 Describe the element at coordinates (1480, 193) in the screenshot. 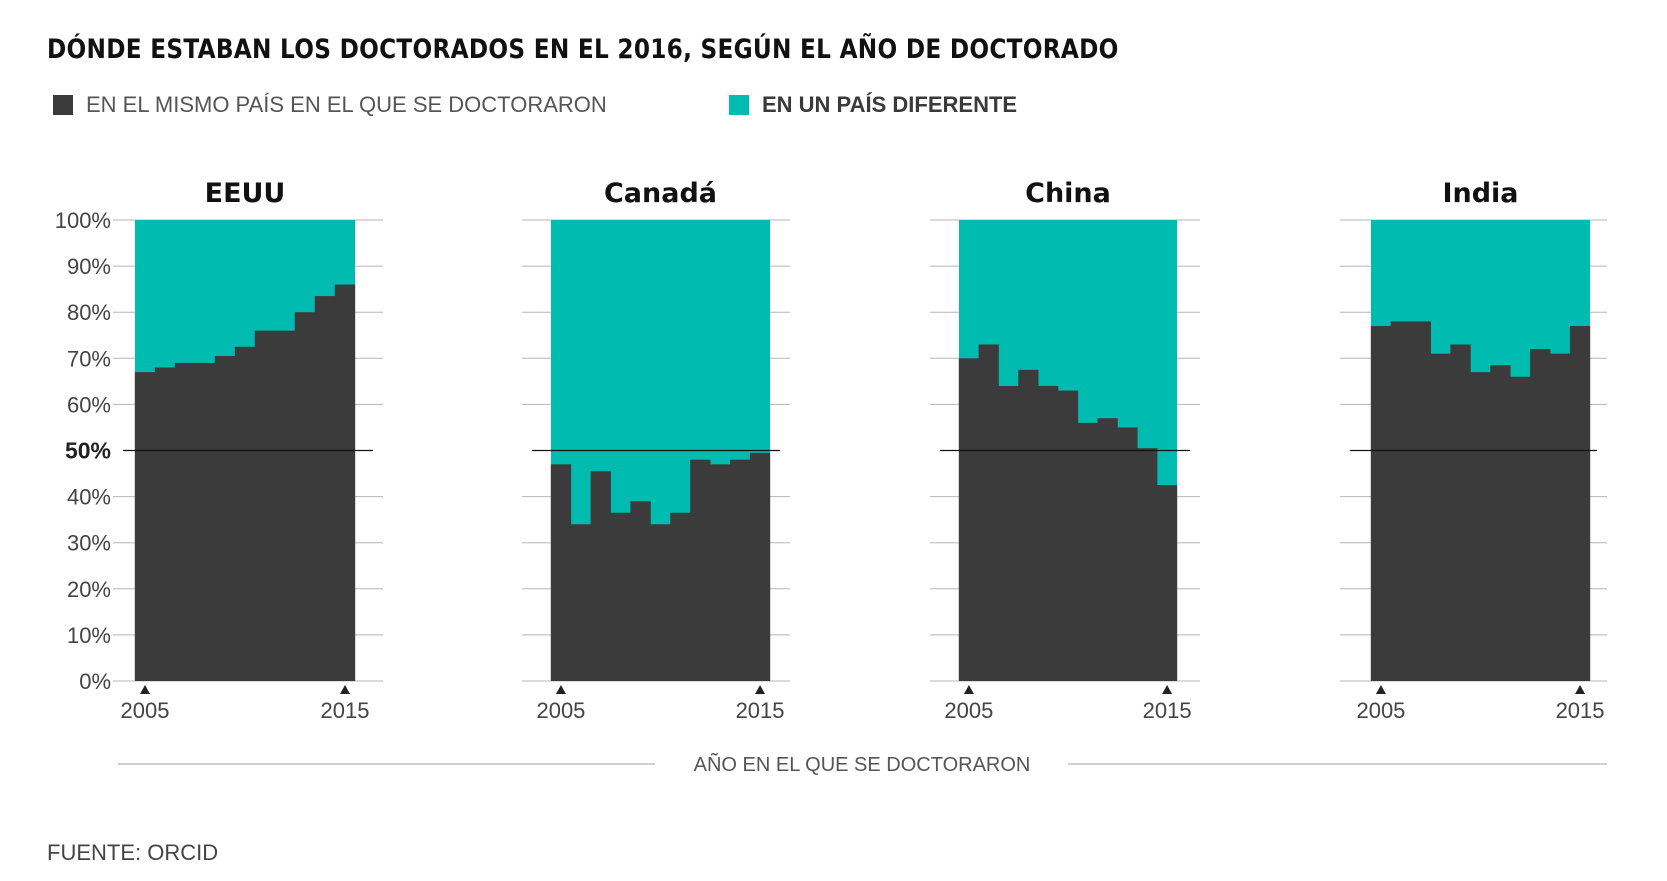

I see `panel-title: India` at that location.